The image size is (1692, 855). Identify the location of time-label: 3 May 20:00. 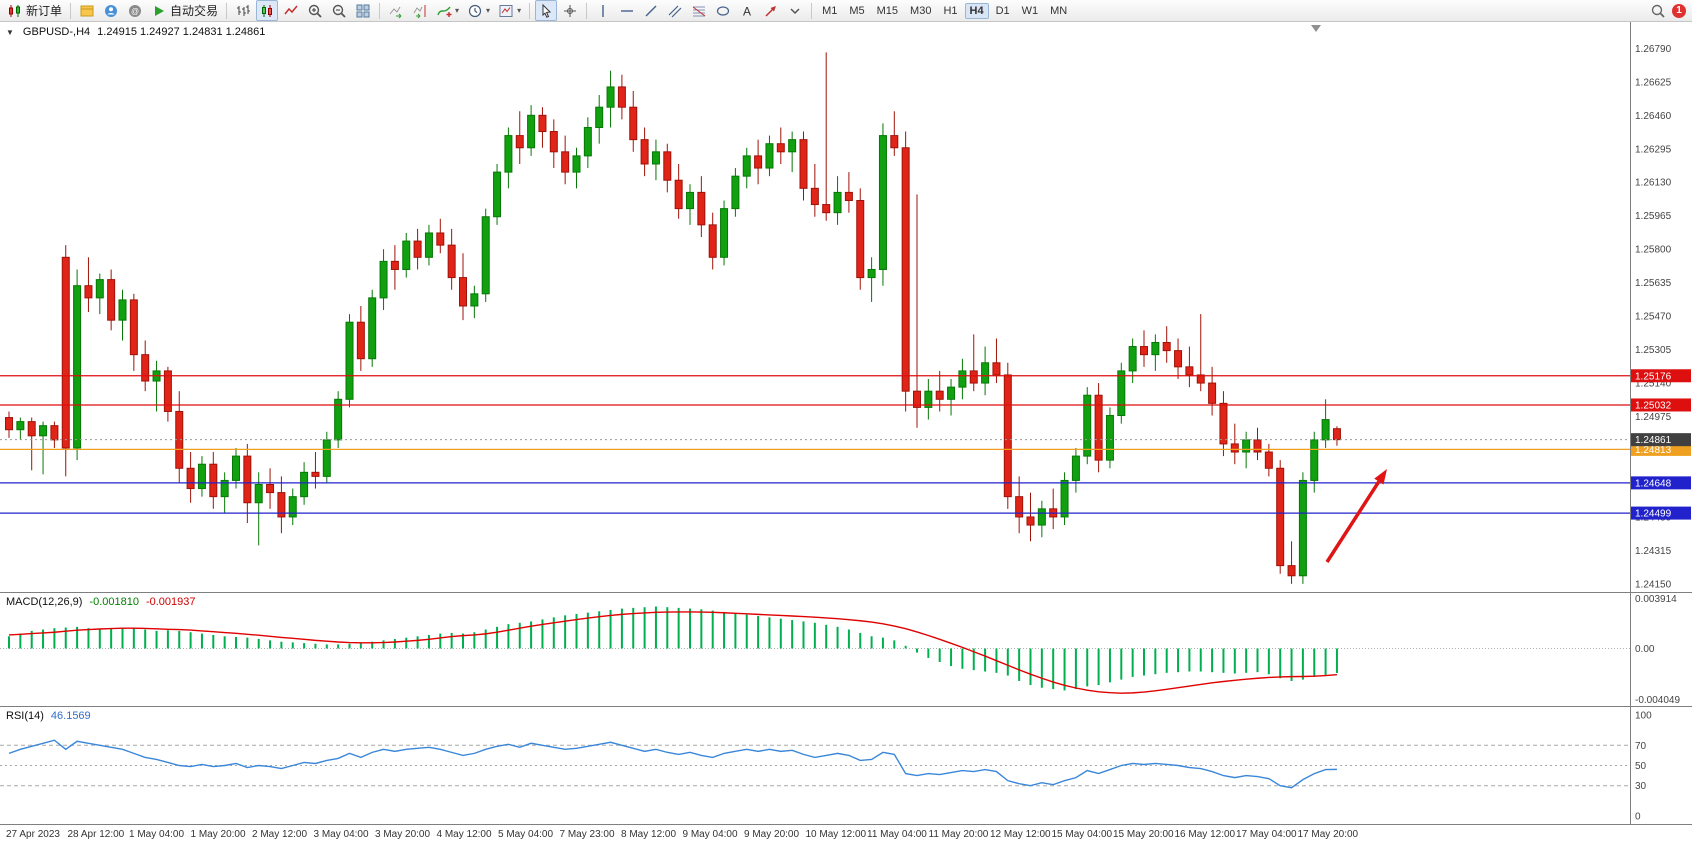
(403, 834).